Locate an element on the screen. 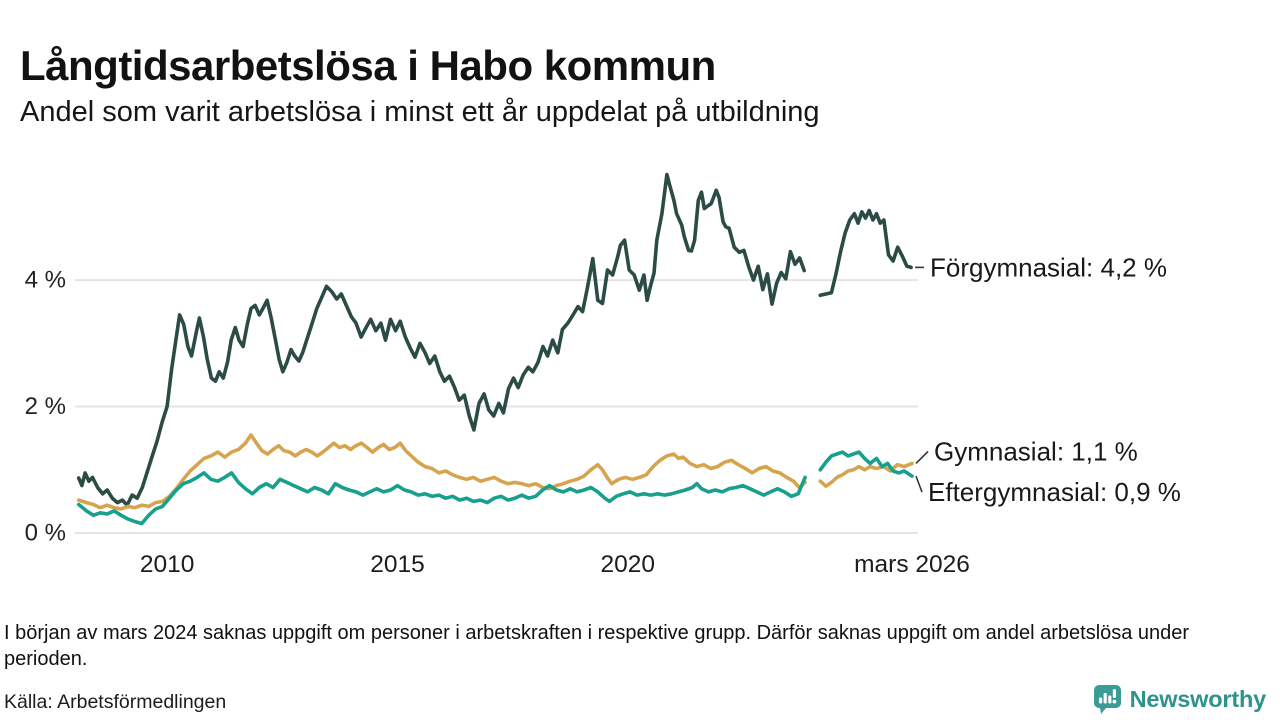 The width and height of the screenshot is (1280, 720). newsworthy-logo: Newsworthy is located at coordinates (1179, 699).